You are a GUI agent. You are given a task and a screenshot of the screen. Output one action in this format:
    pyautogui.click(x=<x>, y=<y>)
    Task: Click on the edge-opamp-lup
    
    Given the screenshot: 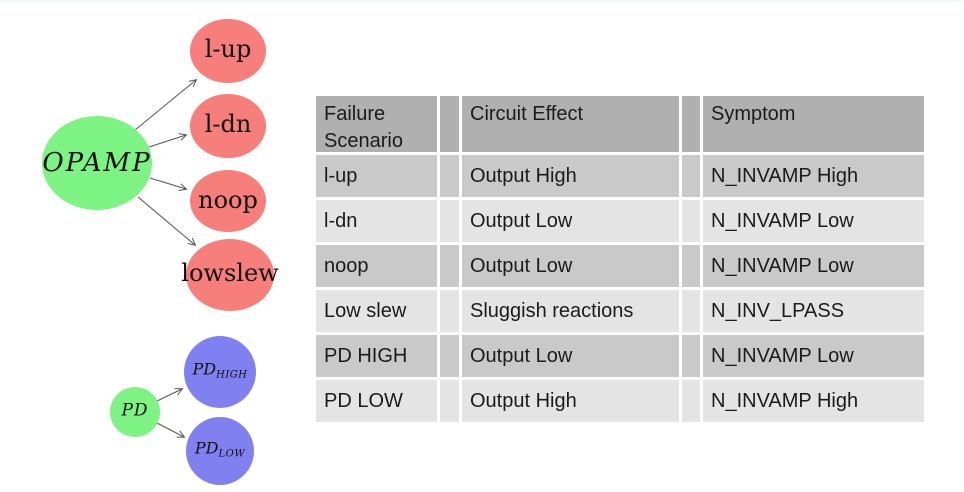 What is the action you would take?
    pyautogui.click(x=165, y=105)
    